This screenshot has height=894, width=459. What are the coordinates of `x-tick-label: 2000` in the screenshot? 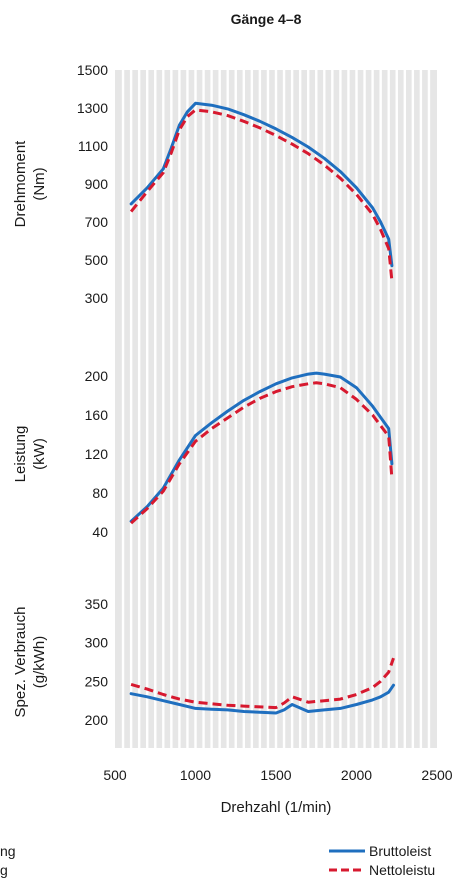 It's located at (356, 775).